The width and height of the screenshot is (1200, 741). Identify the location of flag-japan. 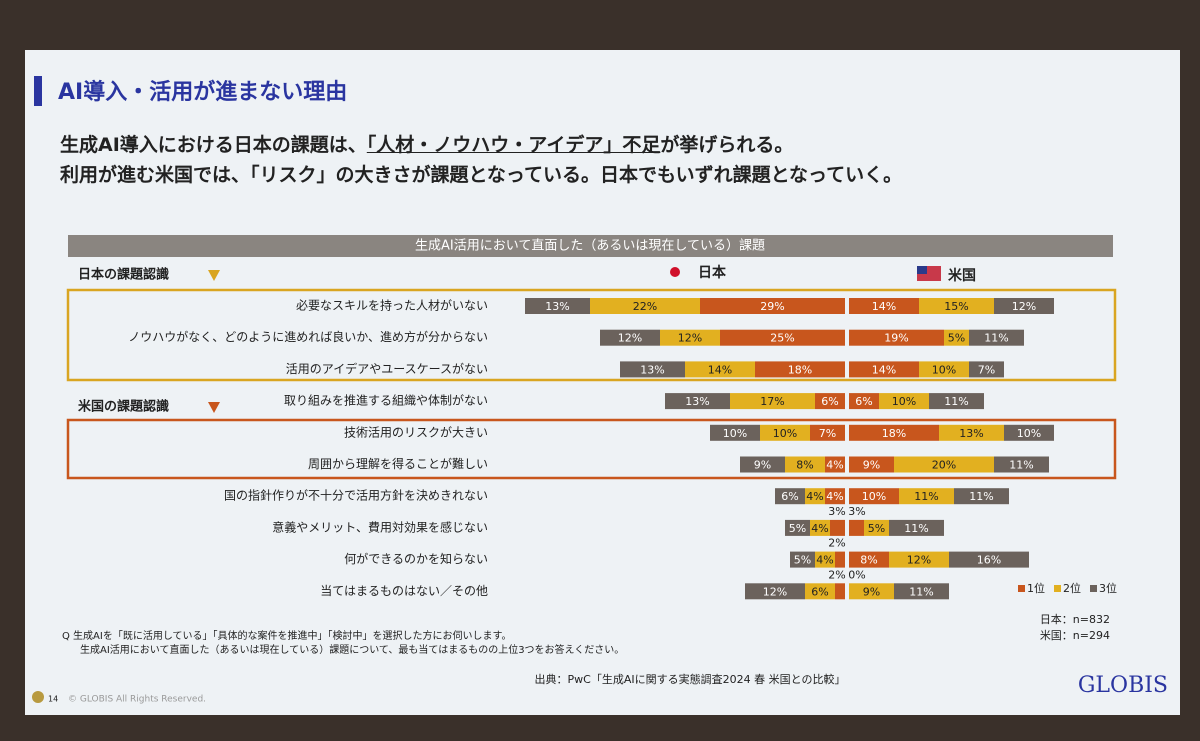
(675, 272).